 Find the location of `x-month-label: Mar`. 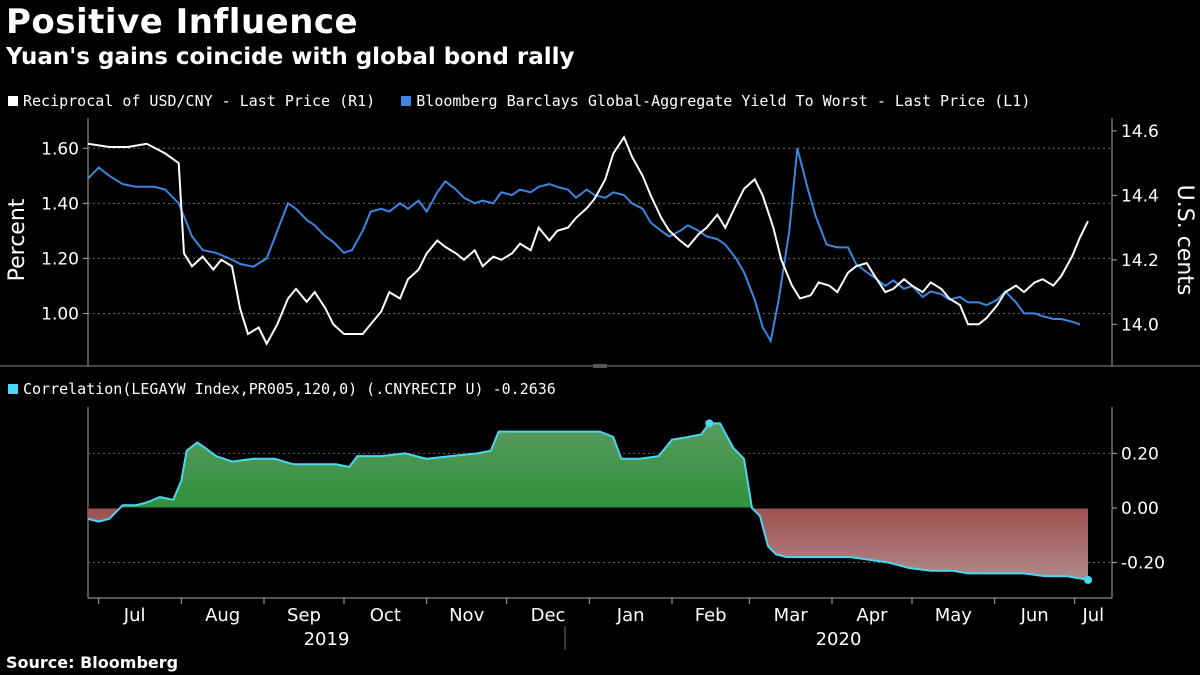

x-month-label: Mar is located at coordinates (791, 615).